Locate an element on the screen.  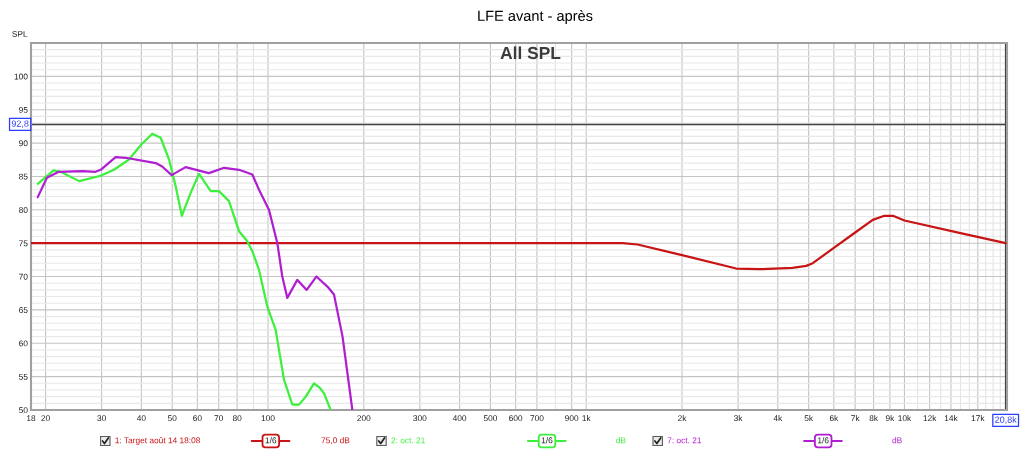
x-tick-label: 50 is located at coordinates (172, 418).